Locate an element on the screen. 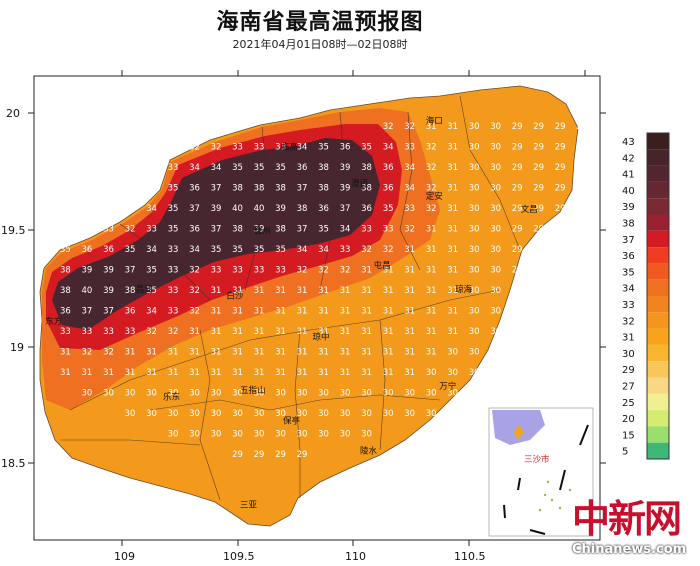  x-tick-label: 109.5 is located at coordinates (239, 556).